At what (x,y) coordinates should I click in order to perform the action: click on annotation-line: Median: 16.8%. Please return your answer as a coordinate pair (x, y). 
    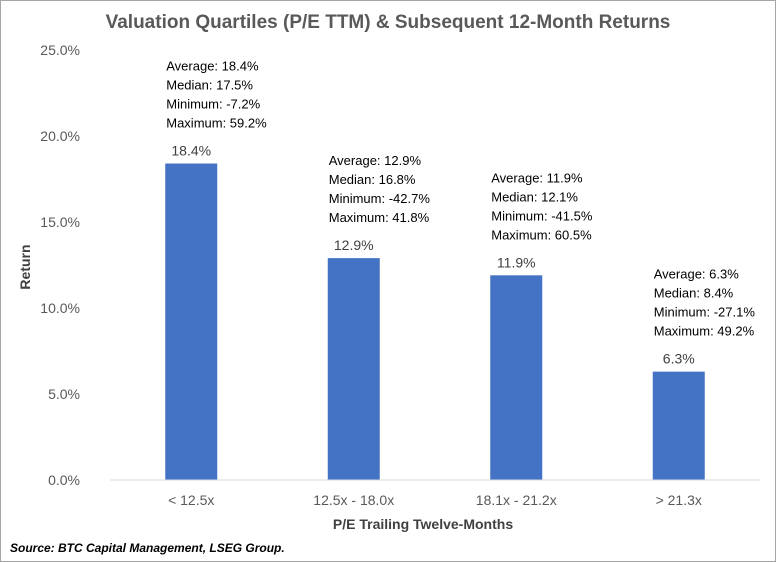
    Looking at the image, I should click on (372, 179).